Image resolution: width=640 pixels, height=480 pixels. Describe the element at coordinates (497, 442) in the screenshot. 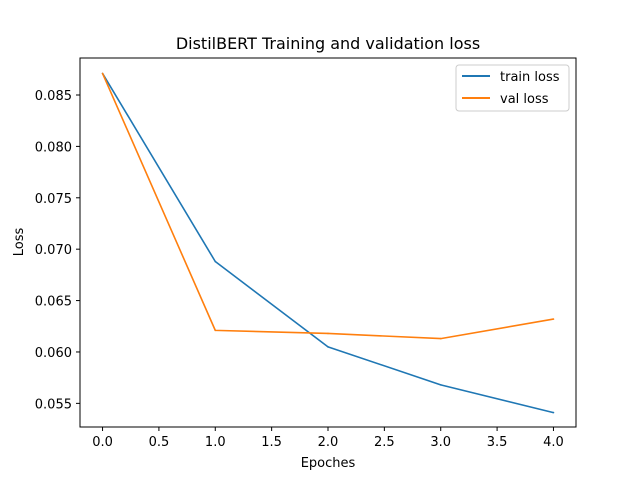

I see `x-tick-label: 3.5` at that location.